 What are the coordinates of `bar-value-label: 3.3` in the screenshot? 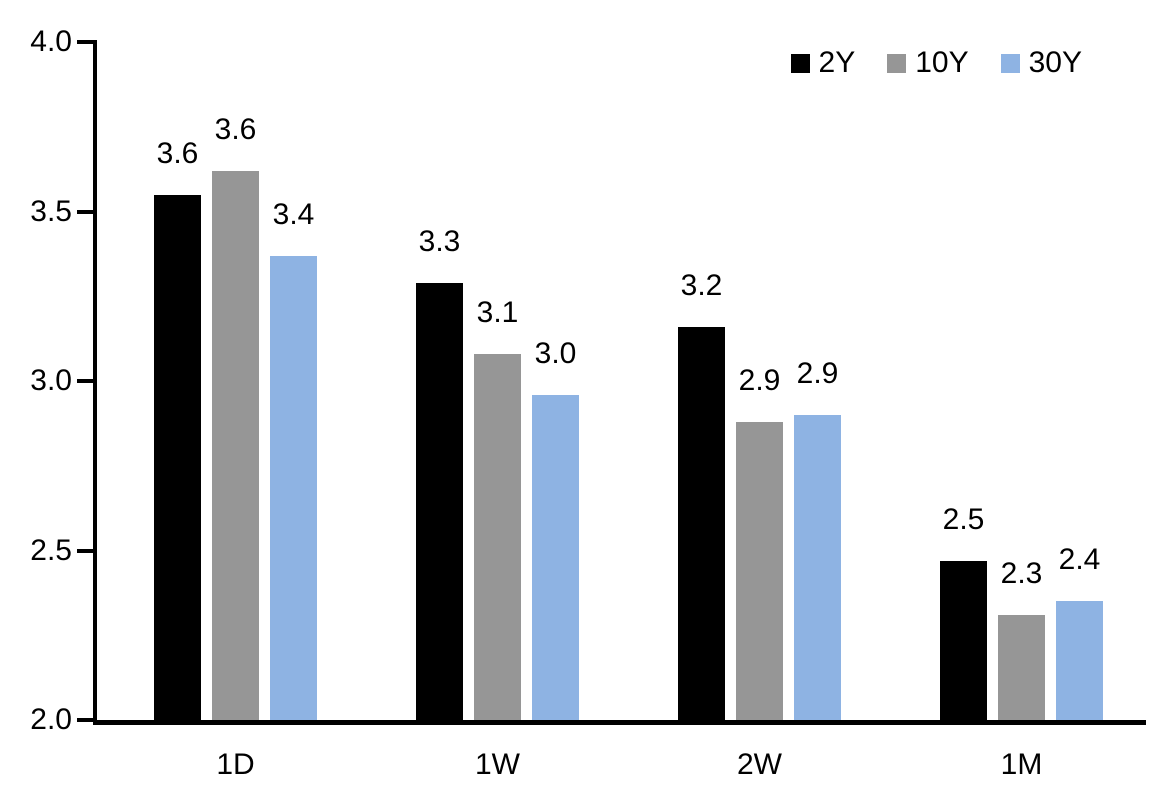 It's located at (439, 241).